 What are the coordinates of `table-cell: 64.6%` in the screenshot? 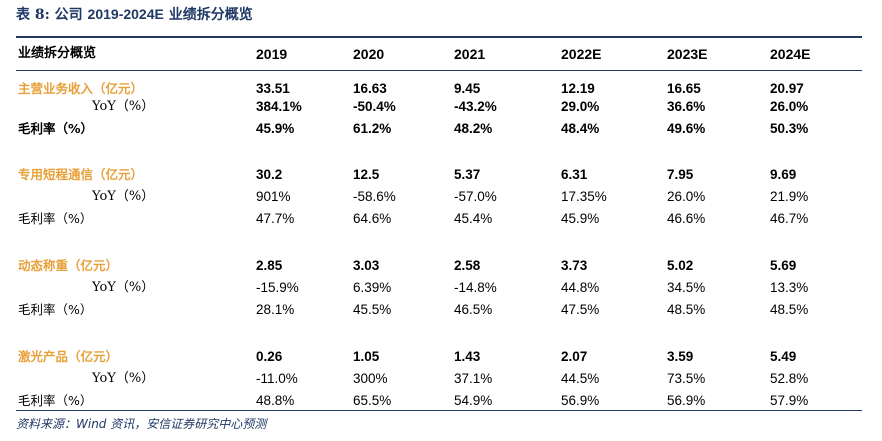 It's located at (372, 218).